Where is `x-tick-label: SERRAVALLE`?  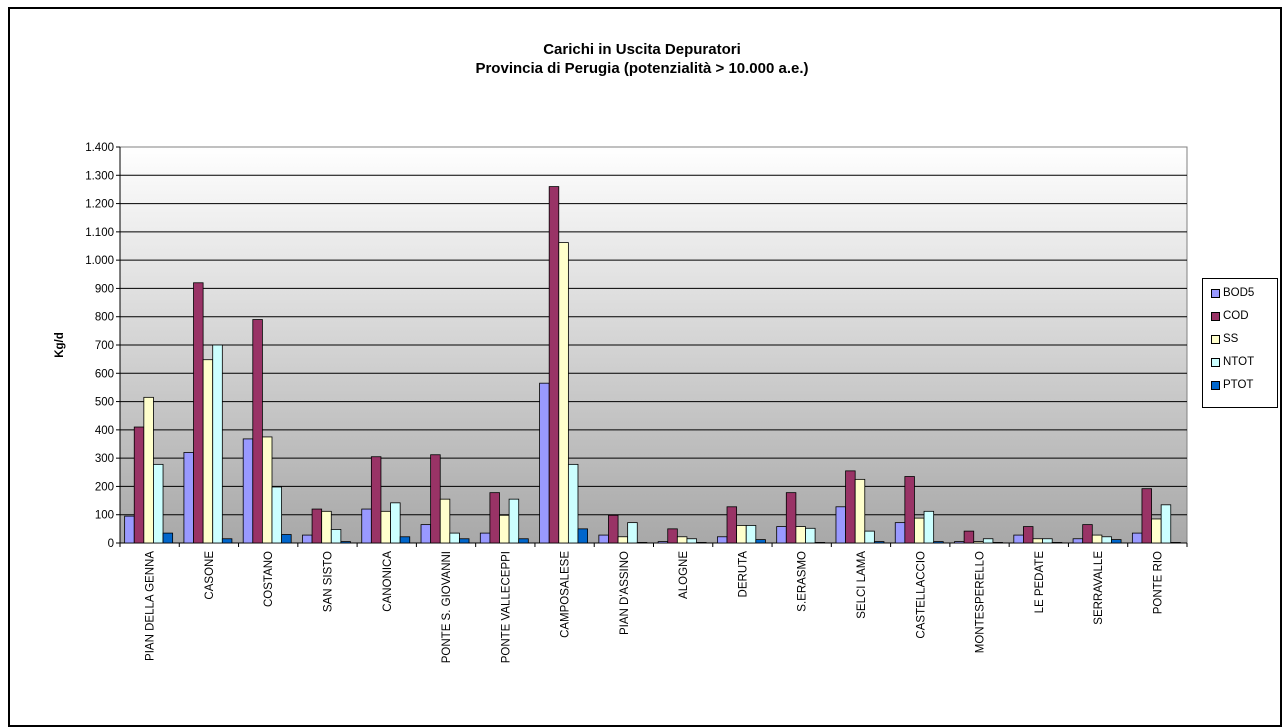 x-tick-label: SERRAVALLE is located at coordinates (1099, 588).